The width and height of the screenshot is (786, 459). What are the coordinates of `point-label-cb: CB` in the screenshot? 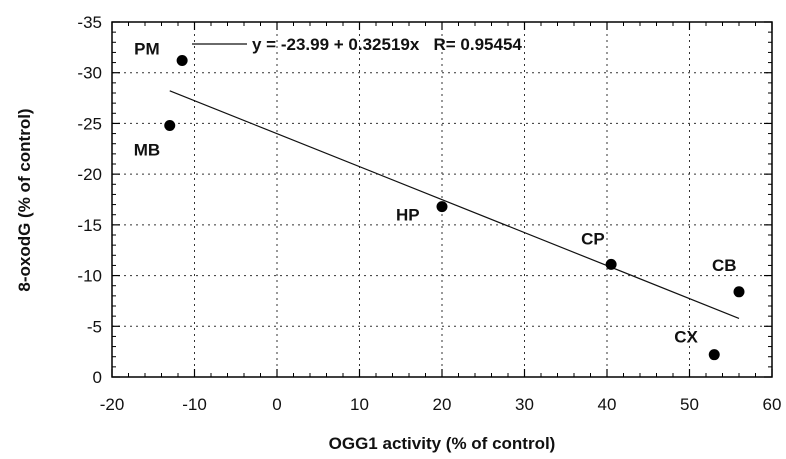 It's located at (724, 265).